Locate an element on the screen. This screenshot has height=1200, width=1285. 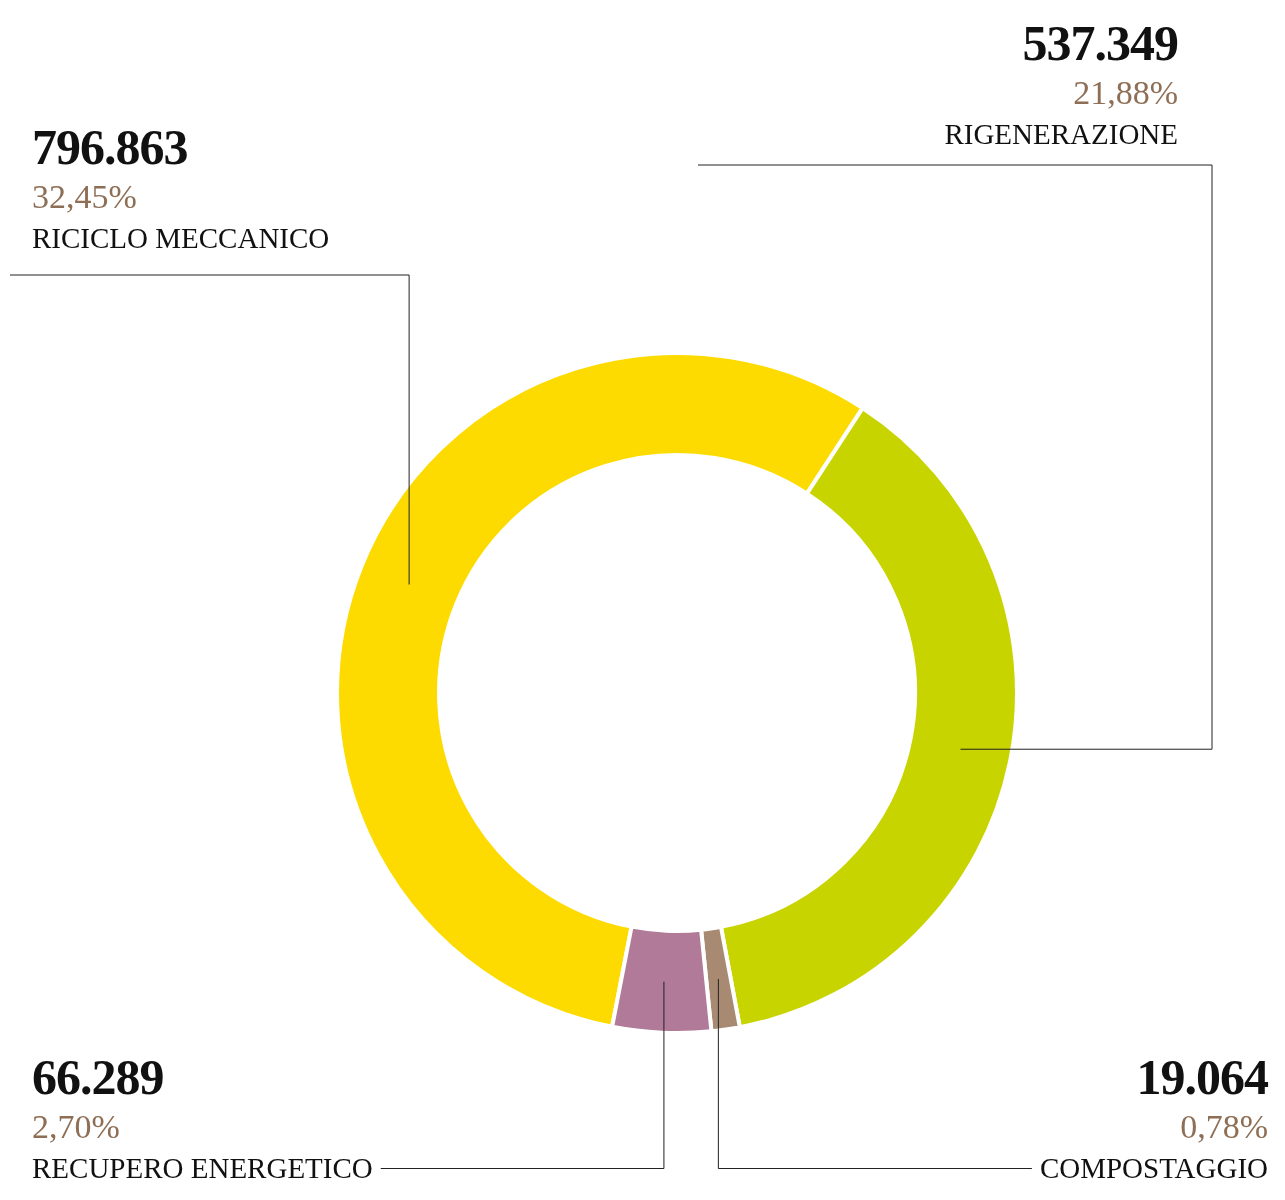
text: 21,88% is located at coordinates (1125, 92).